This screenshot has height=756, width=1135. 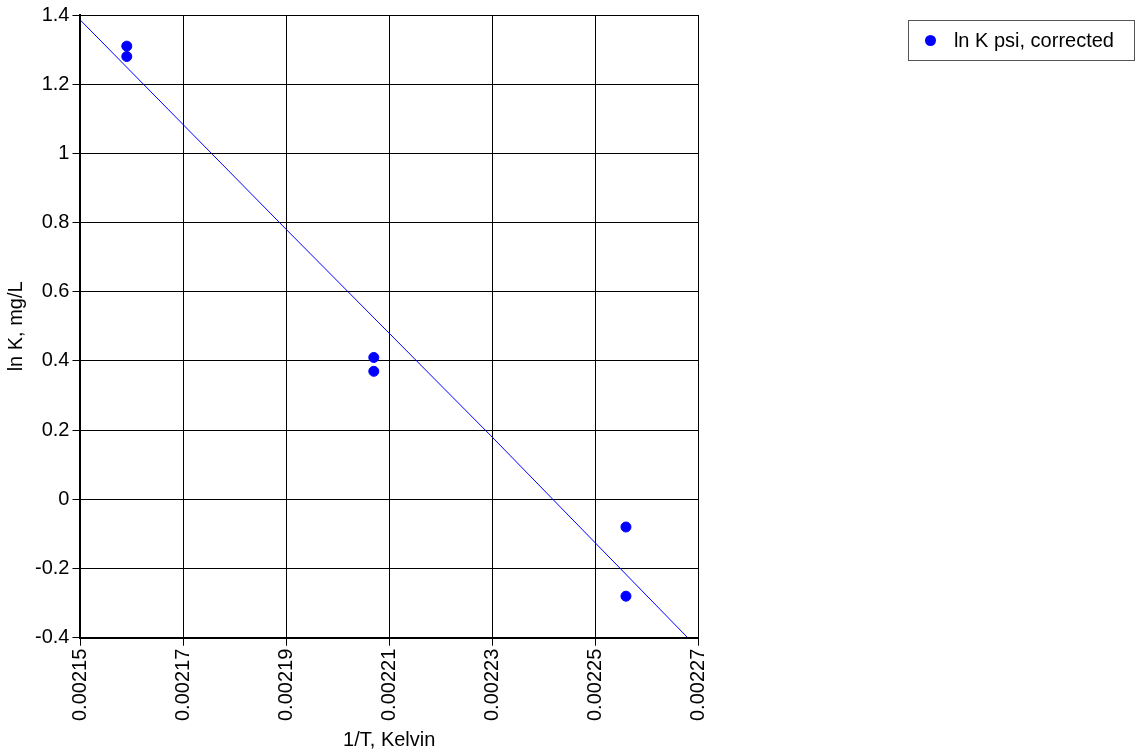 I want to click on y-tick-label: 0.4, so click(x=55, y=359).